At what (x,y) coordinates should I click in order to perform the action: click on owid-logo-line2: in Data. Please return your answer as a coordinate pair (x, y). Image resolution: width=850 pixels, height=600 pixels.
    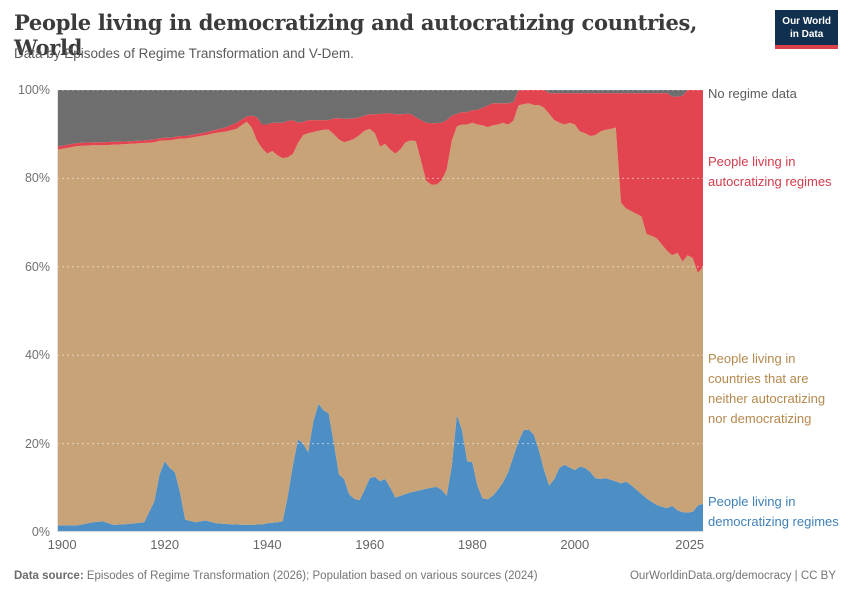
    Looking at the image, I should click on (806, 34).